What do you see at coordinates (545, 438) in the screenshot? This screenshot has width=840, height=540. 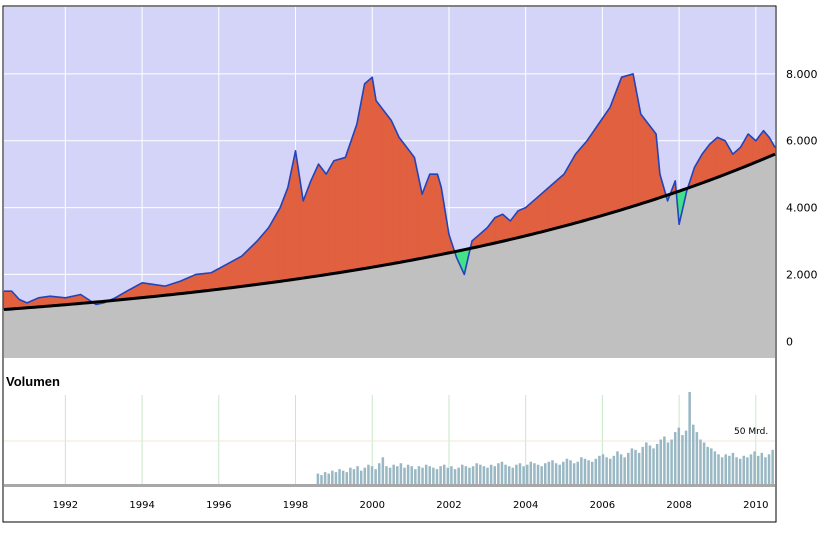 I see `volume-bars` at bounding box center [545, 438].